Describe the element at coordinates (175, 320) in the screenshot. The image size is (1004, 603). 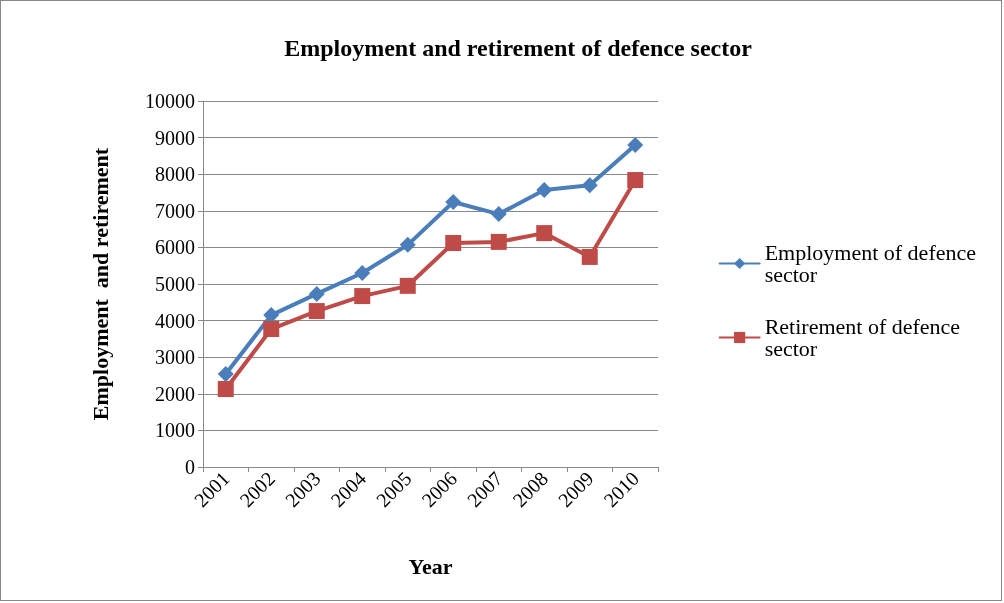
I see `y-tick-label: 4000` at that location.